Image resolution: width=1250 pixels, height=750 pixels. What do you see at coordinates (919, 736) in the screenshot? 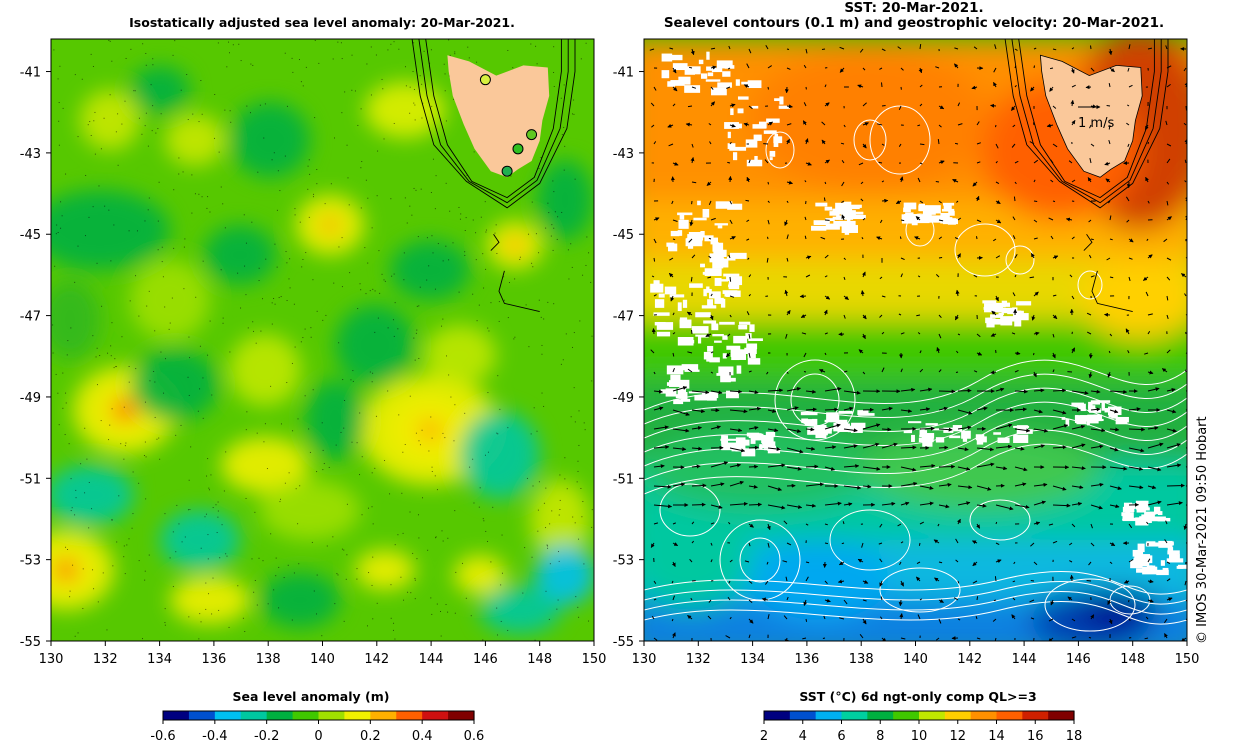
I see `colorbar-tick-label: 10` at bounding box center [919, 736].